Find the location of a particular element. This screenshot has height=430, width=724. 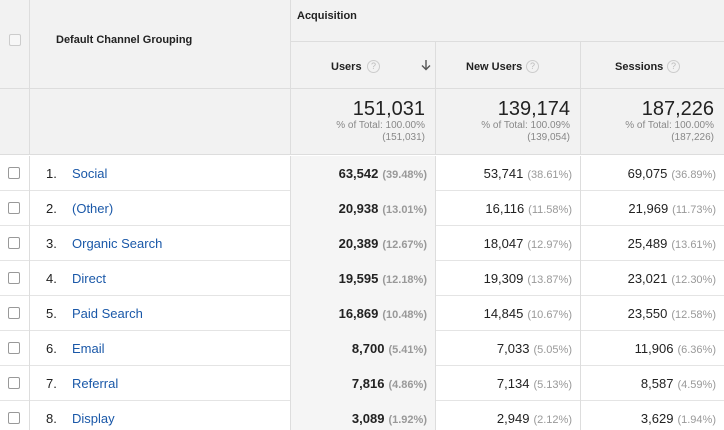

users-cell: 63,542 (39.48%) is located at coordinates (363, 173).